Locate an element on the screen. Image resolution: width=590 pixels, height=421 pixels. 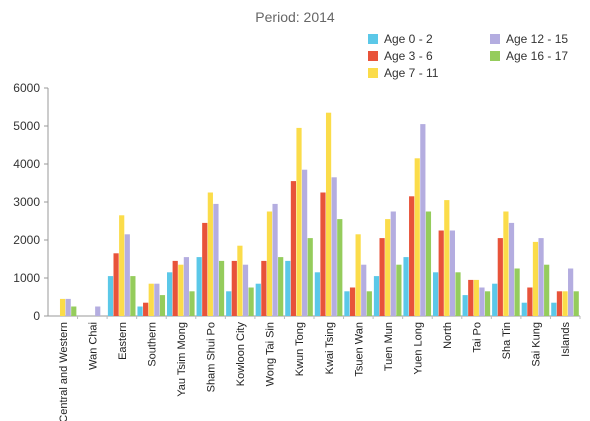
legend-label: Age 12 - 15 is located at coordinates (537, 39).